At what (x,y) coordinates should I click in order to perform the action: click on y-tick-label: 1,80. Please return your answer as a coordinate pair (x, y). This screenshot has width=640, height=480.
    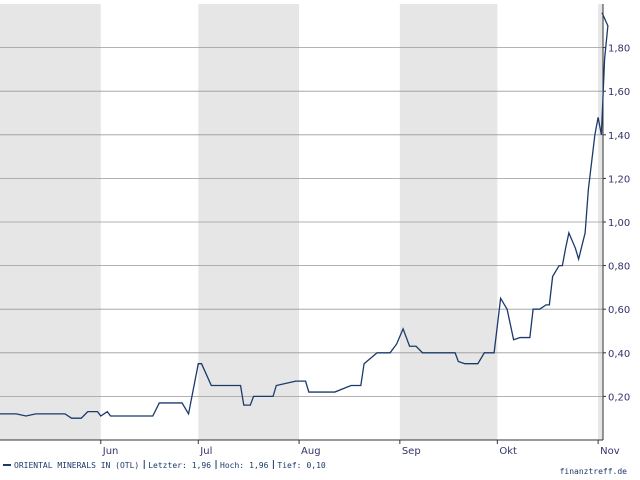
    Looking at the image, I should click on (619, 49).